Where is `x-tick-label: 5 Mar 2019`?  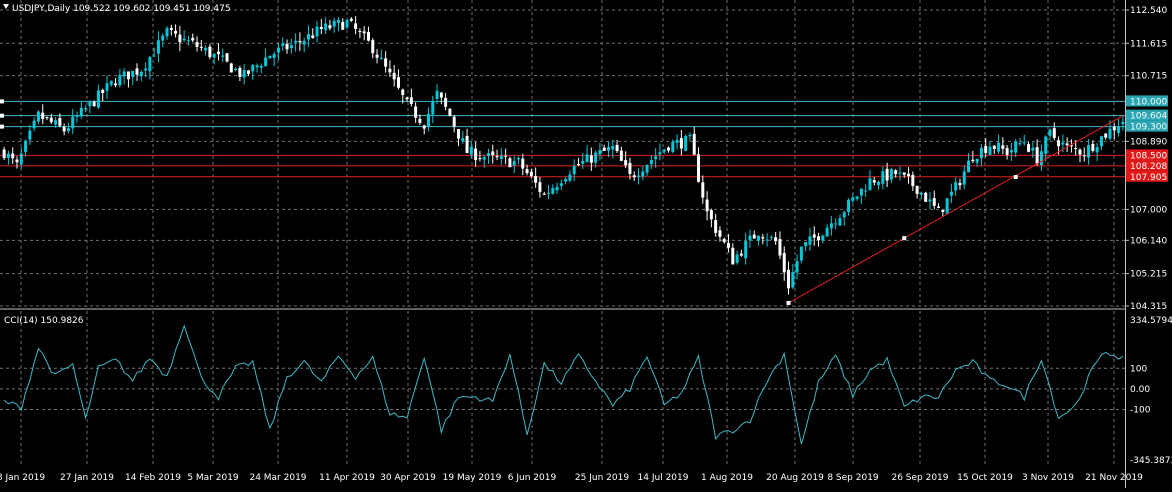
x-tick-label: 5 Mar 2019 is located at coordinates (213, 478).